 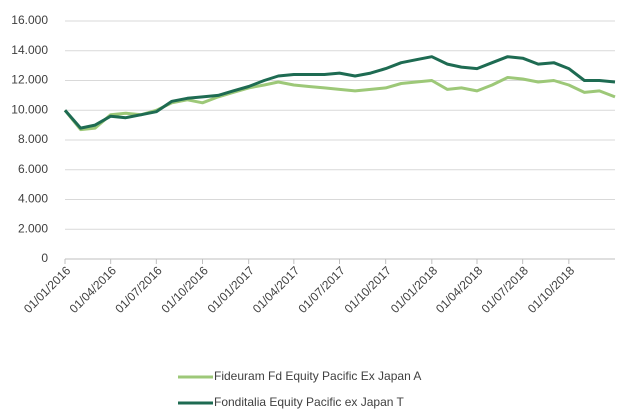 I want to click on y-tick-label: 10.000, so click(x=29, y=109).